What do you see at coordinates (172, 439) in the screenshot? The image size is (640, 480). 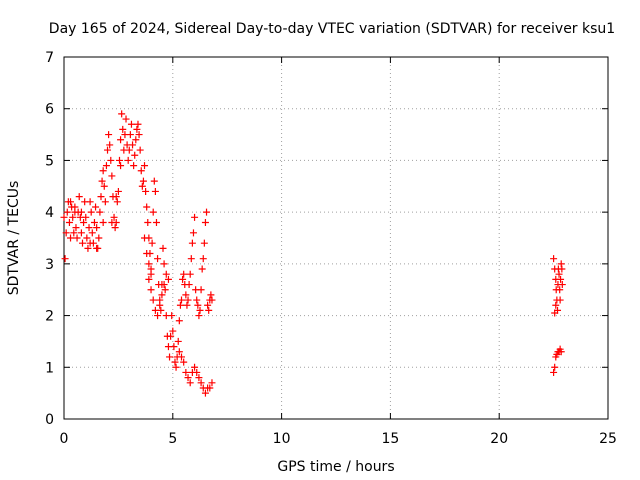 I see `x-tick-label: 5` at bounding box center [172, 439].